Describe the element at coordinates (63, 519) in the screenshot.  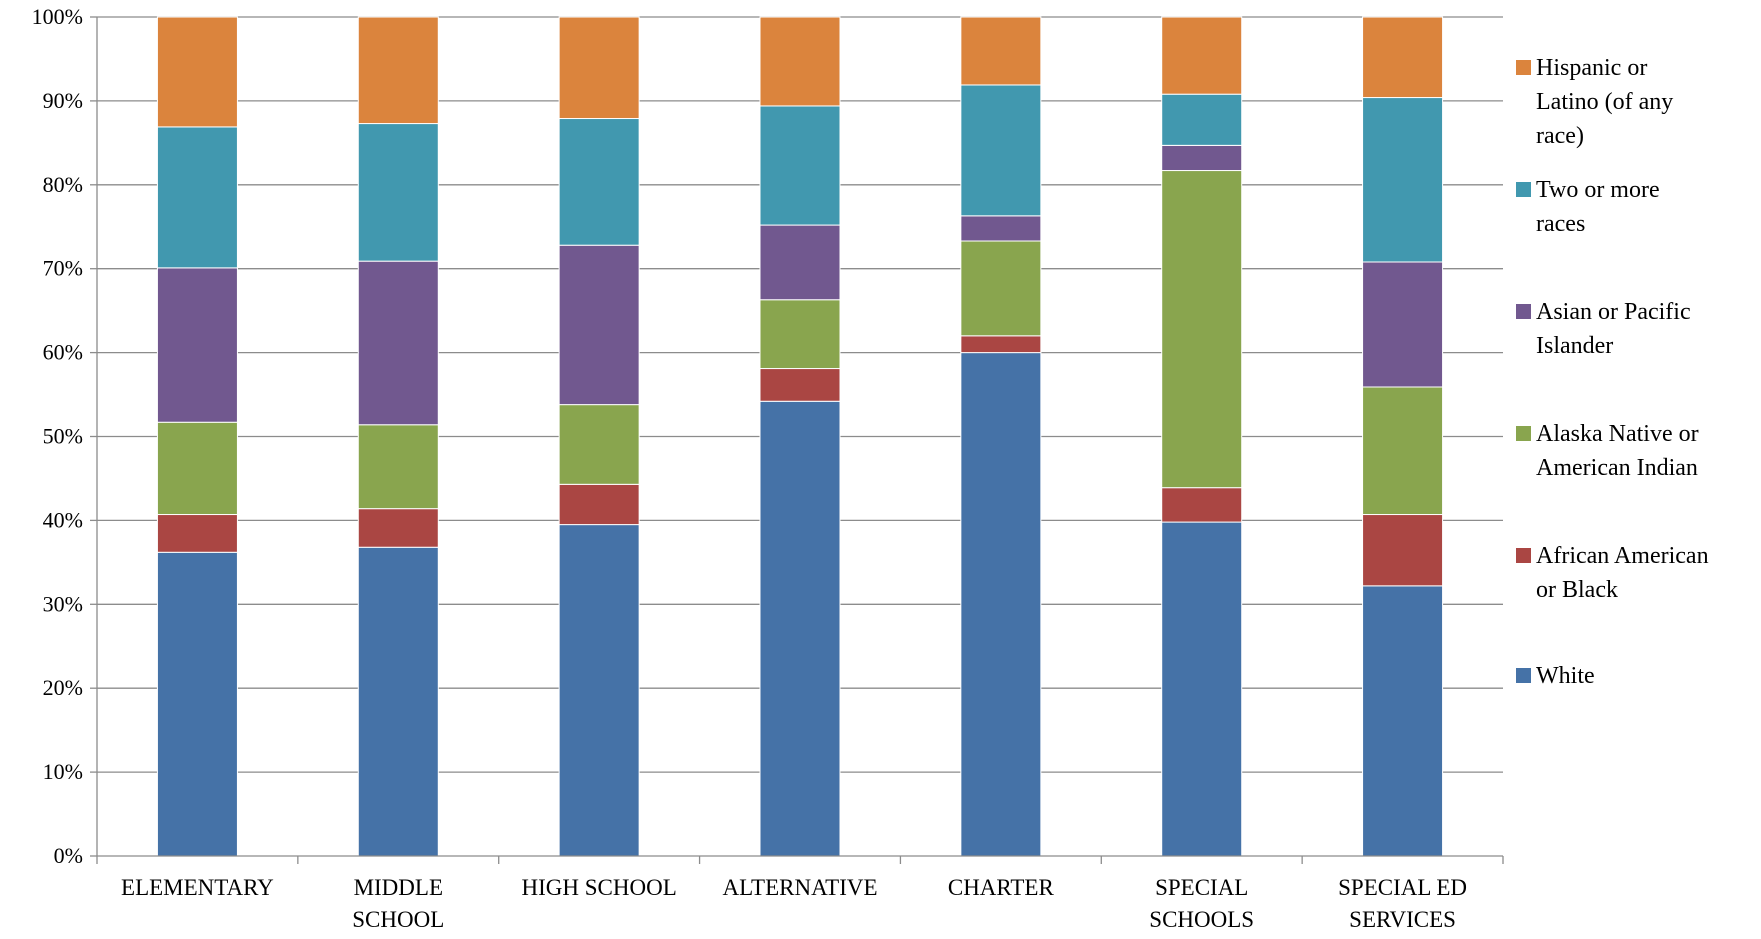
I see `y-tick-label: 40%` at that location.